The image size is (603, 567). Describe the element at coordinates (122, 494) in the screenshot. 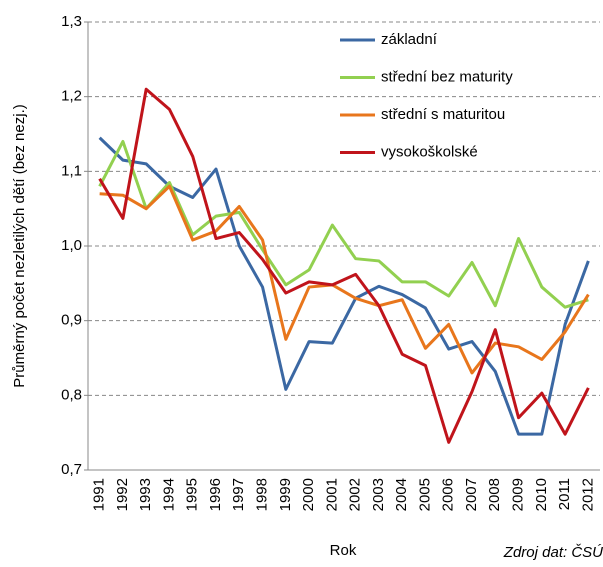

I see `x-tick-label: 1992` at that location.